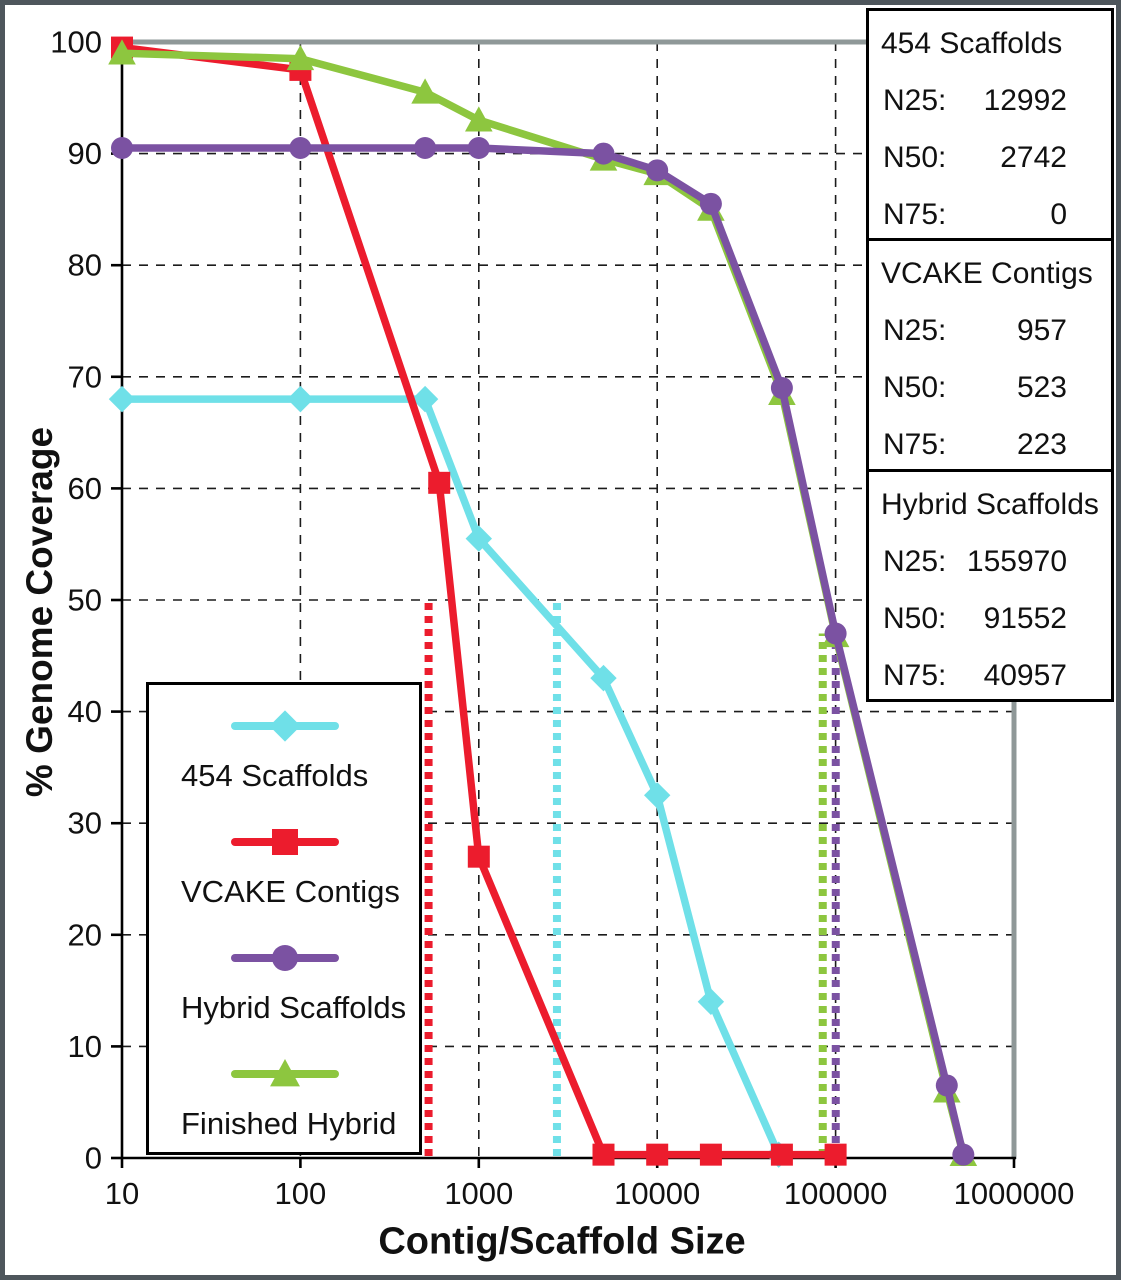 This screenshot has height=1280, width=1121. What do you see at coordinates (85, 488) in the screenshot?
I see `y-tick-label: 60` at bounding box center [85, 488].